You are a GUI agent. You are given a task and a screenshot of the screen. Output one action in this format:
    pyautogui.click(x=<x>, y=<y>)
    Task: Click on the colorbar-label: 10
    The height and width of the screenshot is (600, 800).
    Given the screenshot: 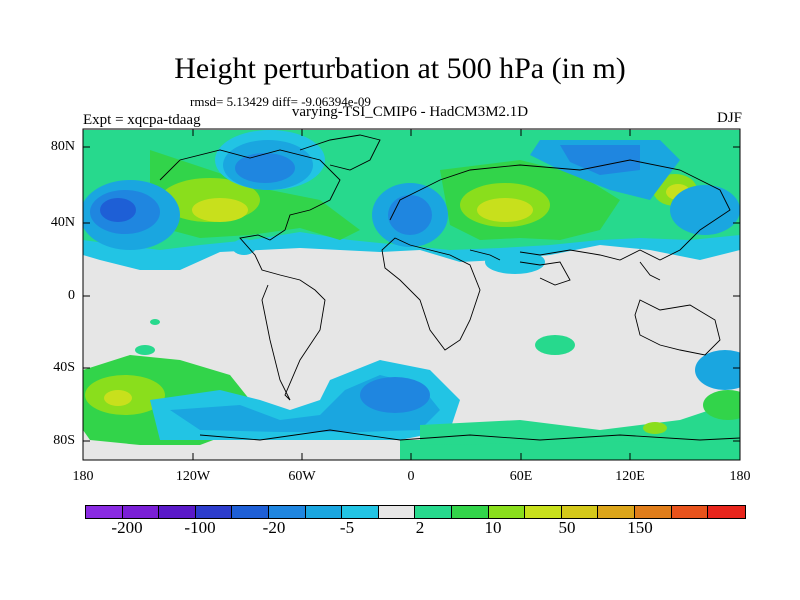 What is the action you would take?
    pyautogui.click(x=493, y=527)
    